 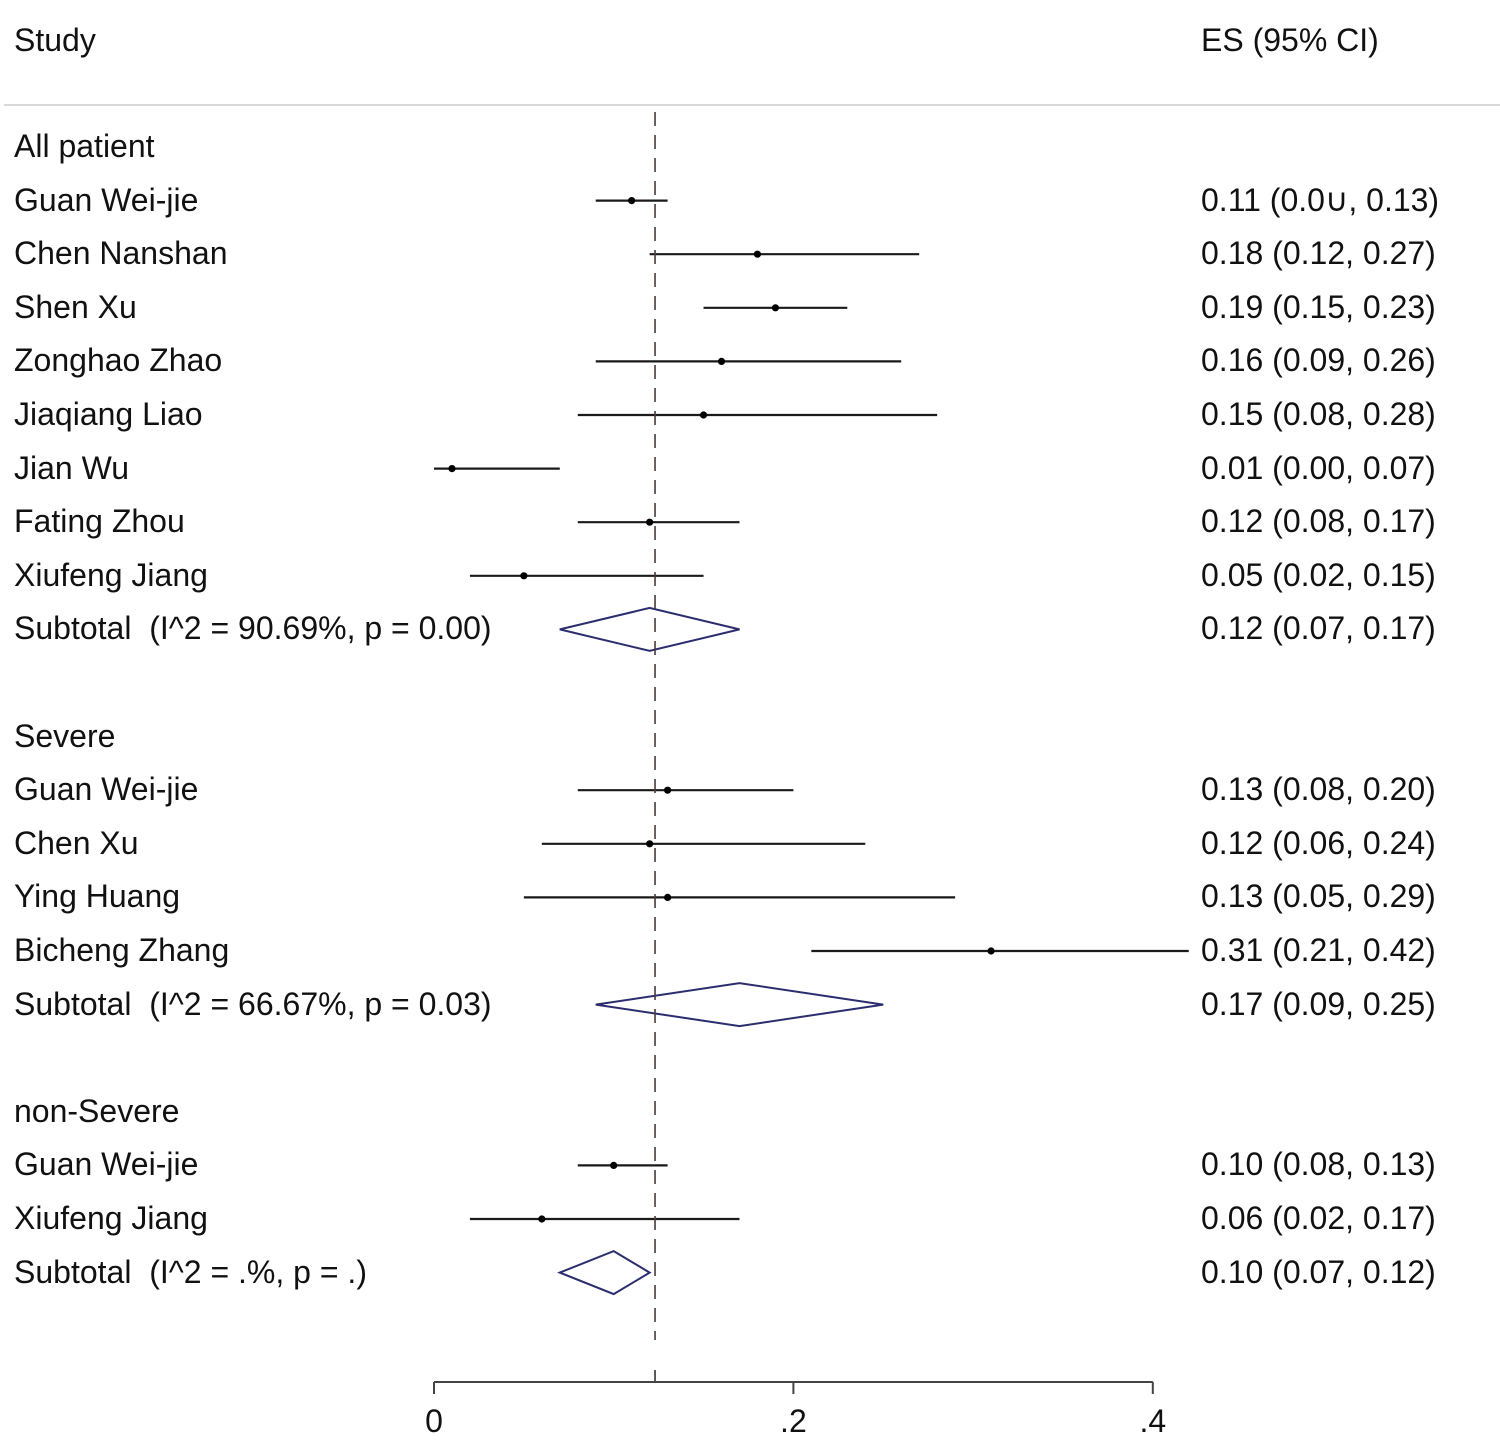 I want to click on subtotal-label: Subtotal (I^2 = 90.69%, p = 0.00), so click(x=253, y=628).